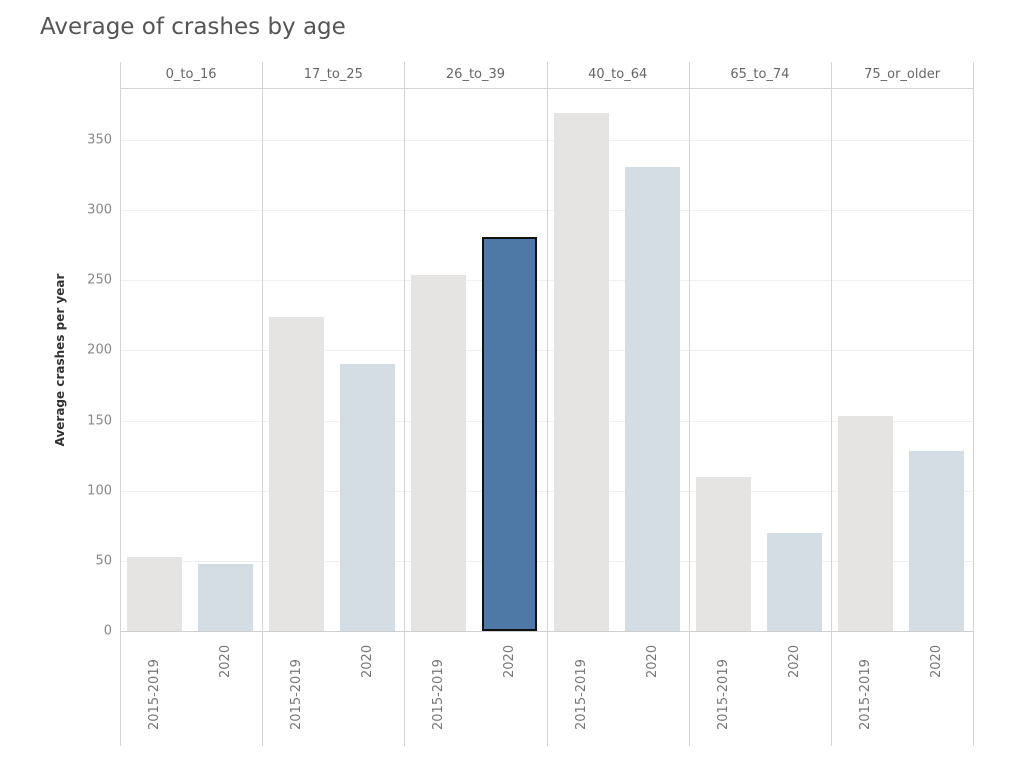  What do you see at coordinates (936, 541) in the screenshot?
I see `bar-75-or-older-2020` at bounding box center [936, 541].